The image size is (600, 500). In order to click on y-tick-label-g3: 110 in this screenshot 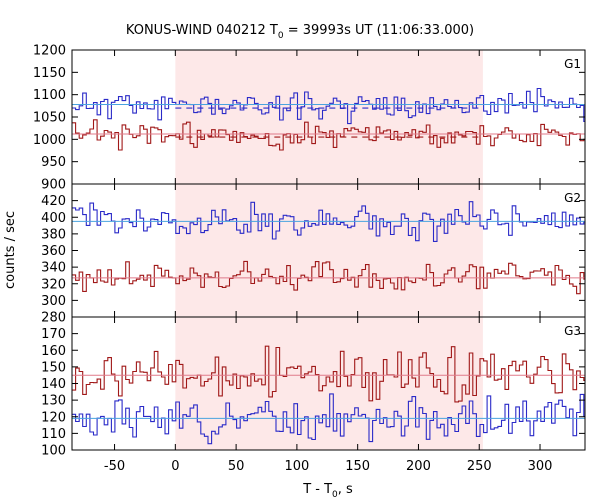, I will do `click(53, 434)`.